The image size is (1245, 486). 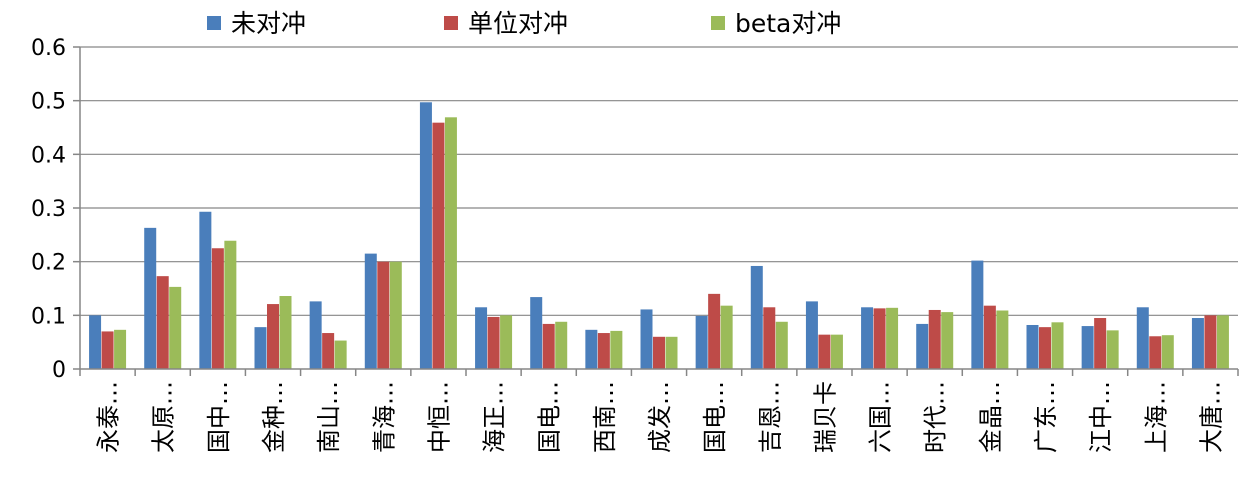 What do you see at coordinates (48, 102) in the screenshot?
I see `y-tick-label: 0.5` at bounding box center [48, 102].